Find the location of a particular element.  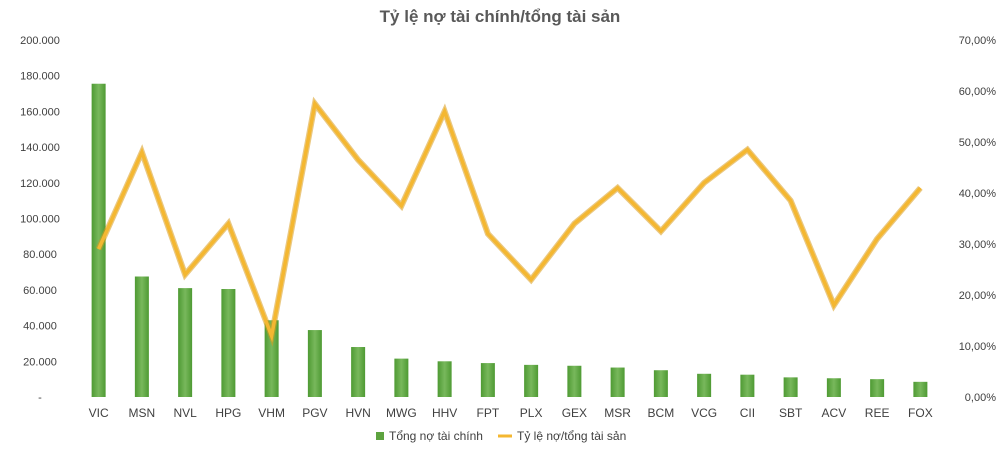

bar-plx is located at coordinates (531, 380).